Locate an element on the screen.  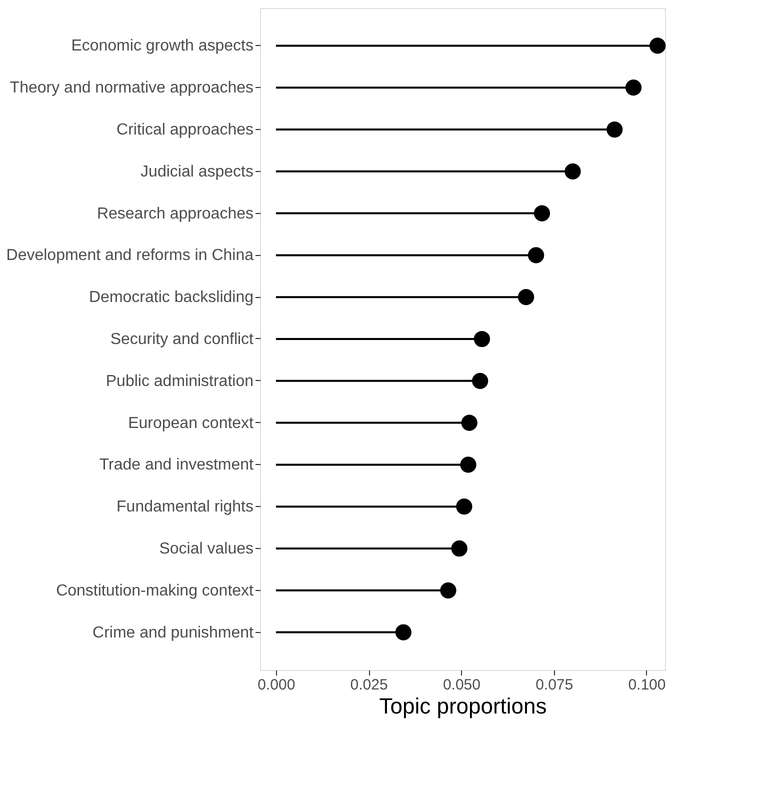
x-tick-label: 0.100 is located at coordinates (647, 685).